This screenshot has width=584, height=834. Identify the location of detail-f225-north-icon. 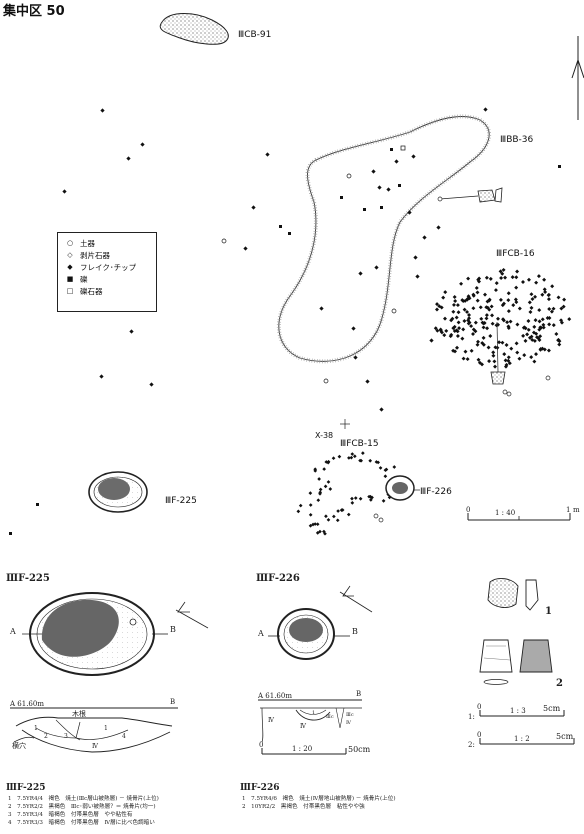
(192, 615).